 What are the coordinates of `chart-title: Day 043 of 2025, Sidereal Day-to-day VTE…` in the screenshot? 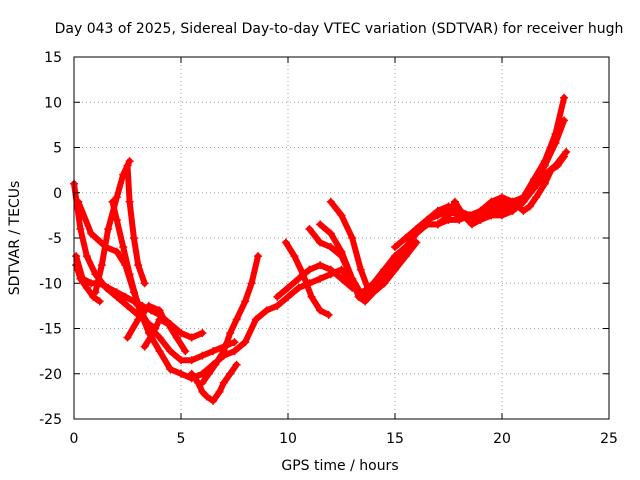 It's located at (339, 29).